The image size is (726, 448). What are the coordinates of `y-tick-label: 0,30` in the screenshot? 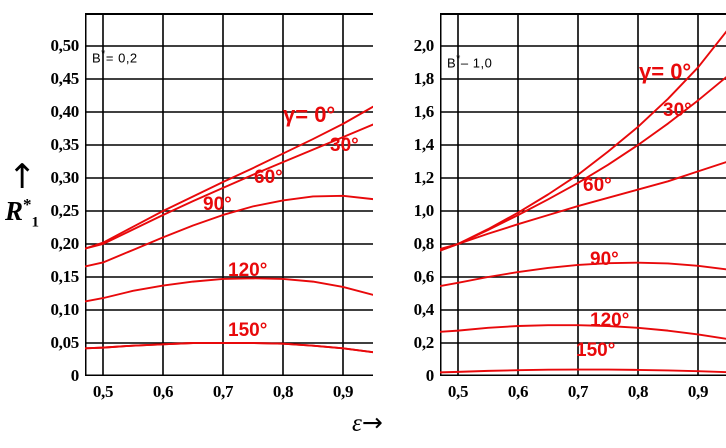 It's located at (64, 177).